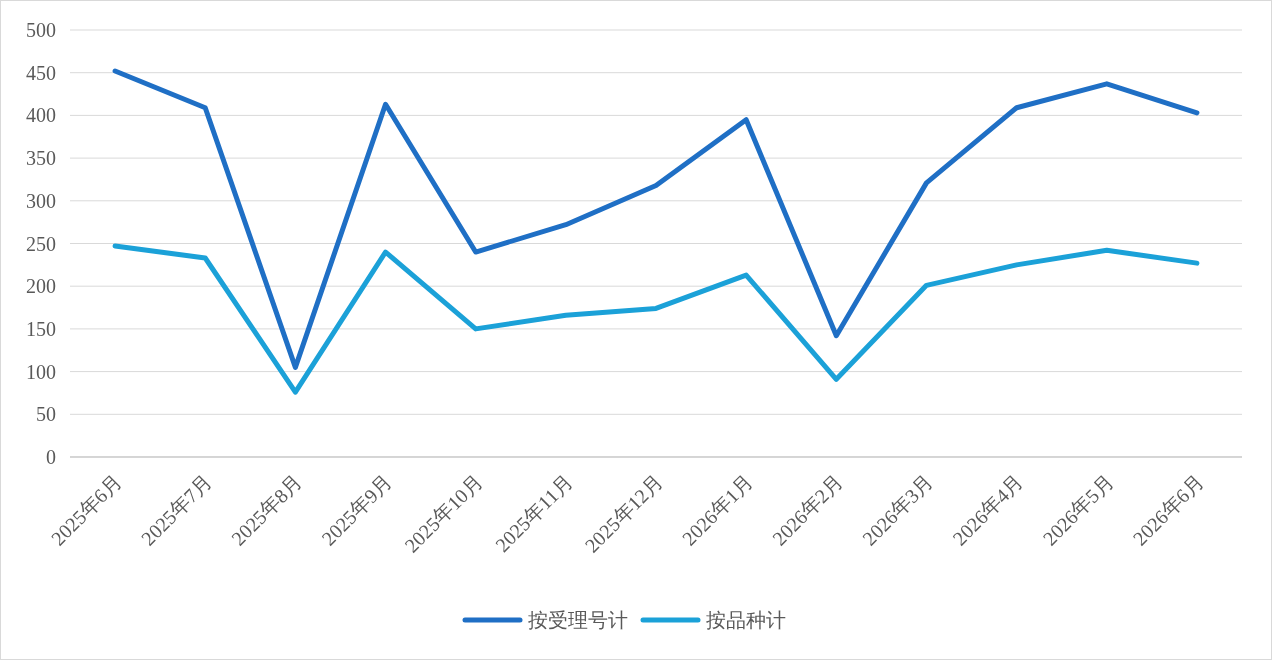 The image size is (1272, 660). What do you see at coordinates (746, 620) in the screenshot?
I see `legend-label: 按品种计` at bounding box center [746, 620].